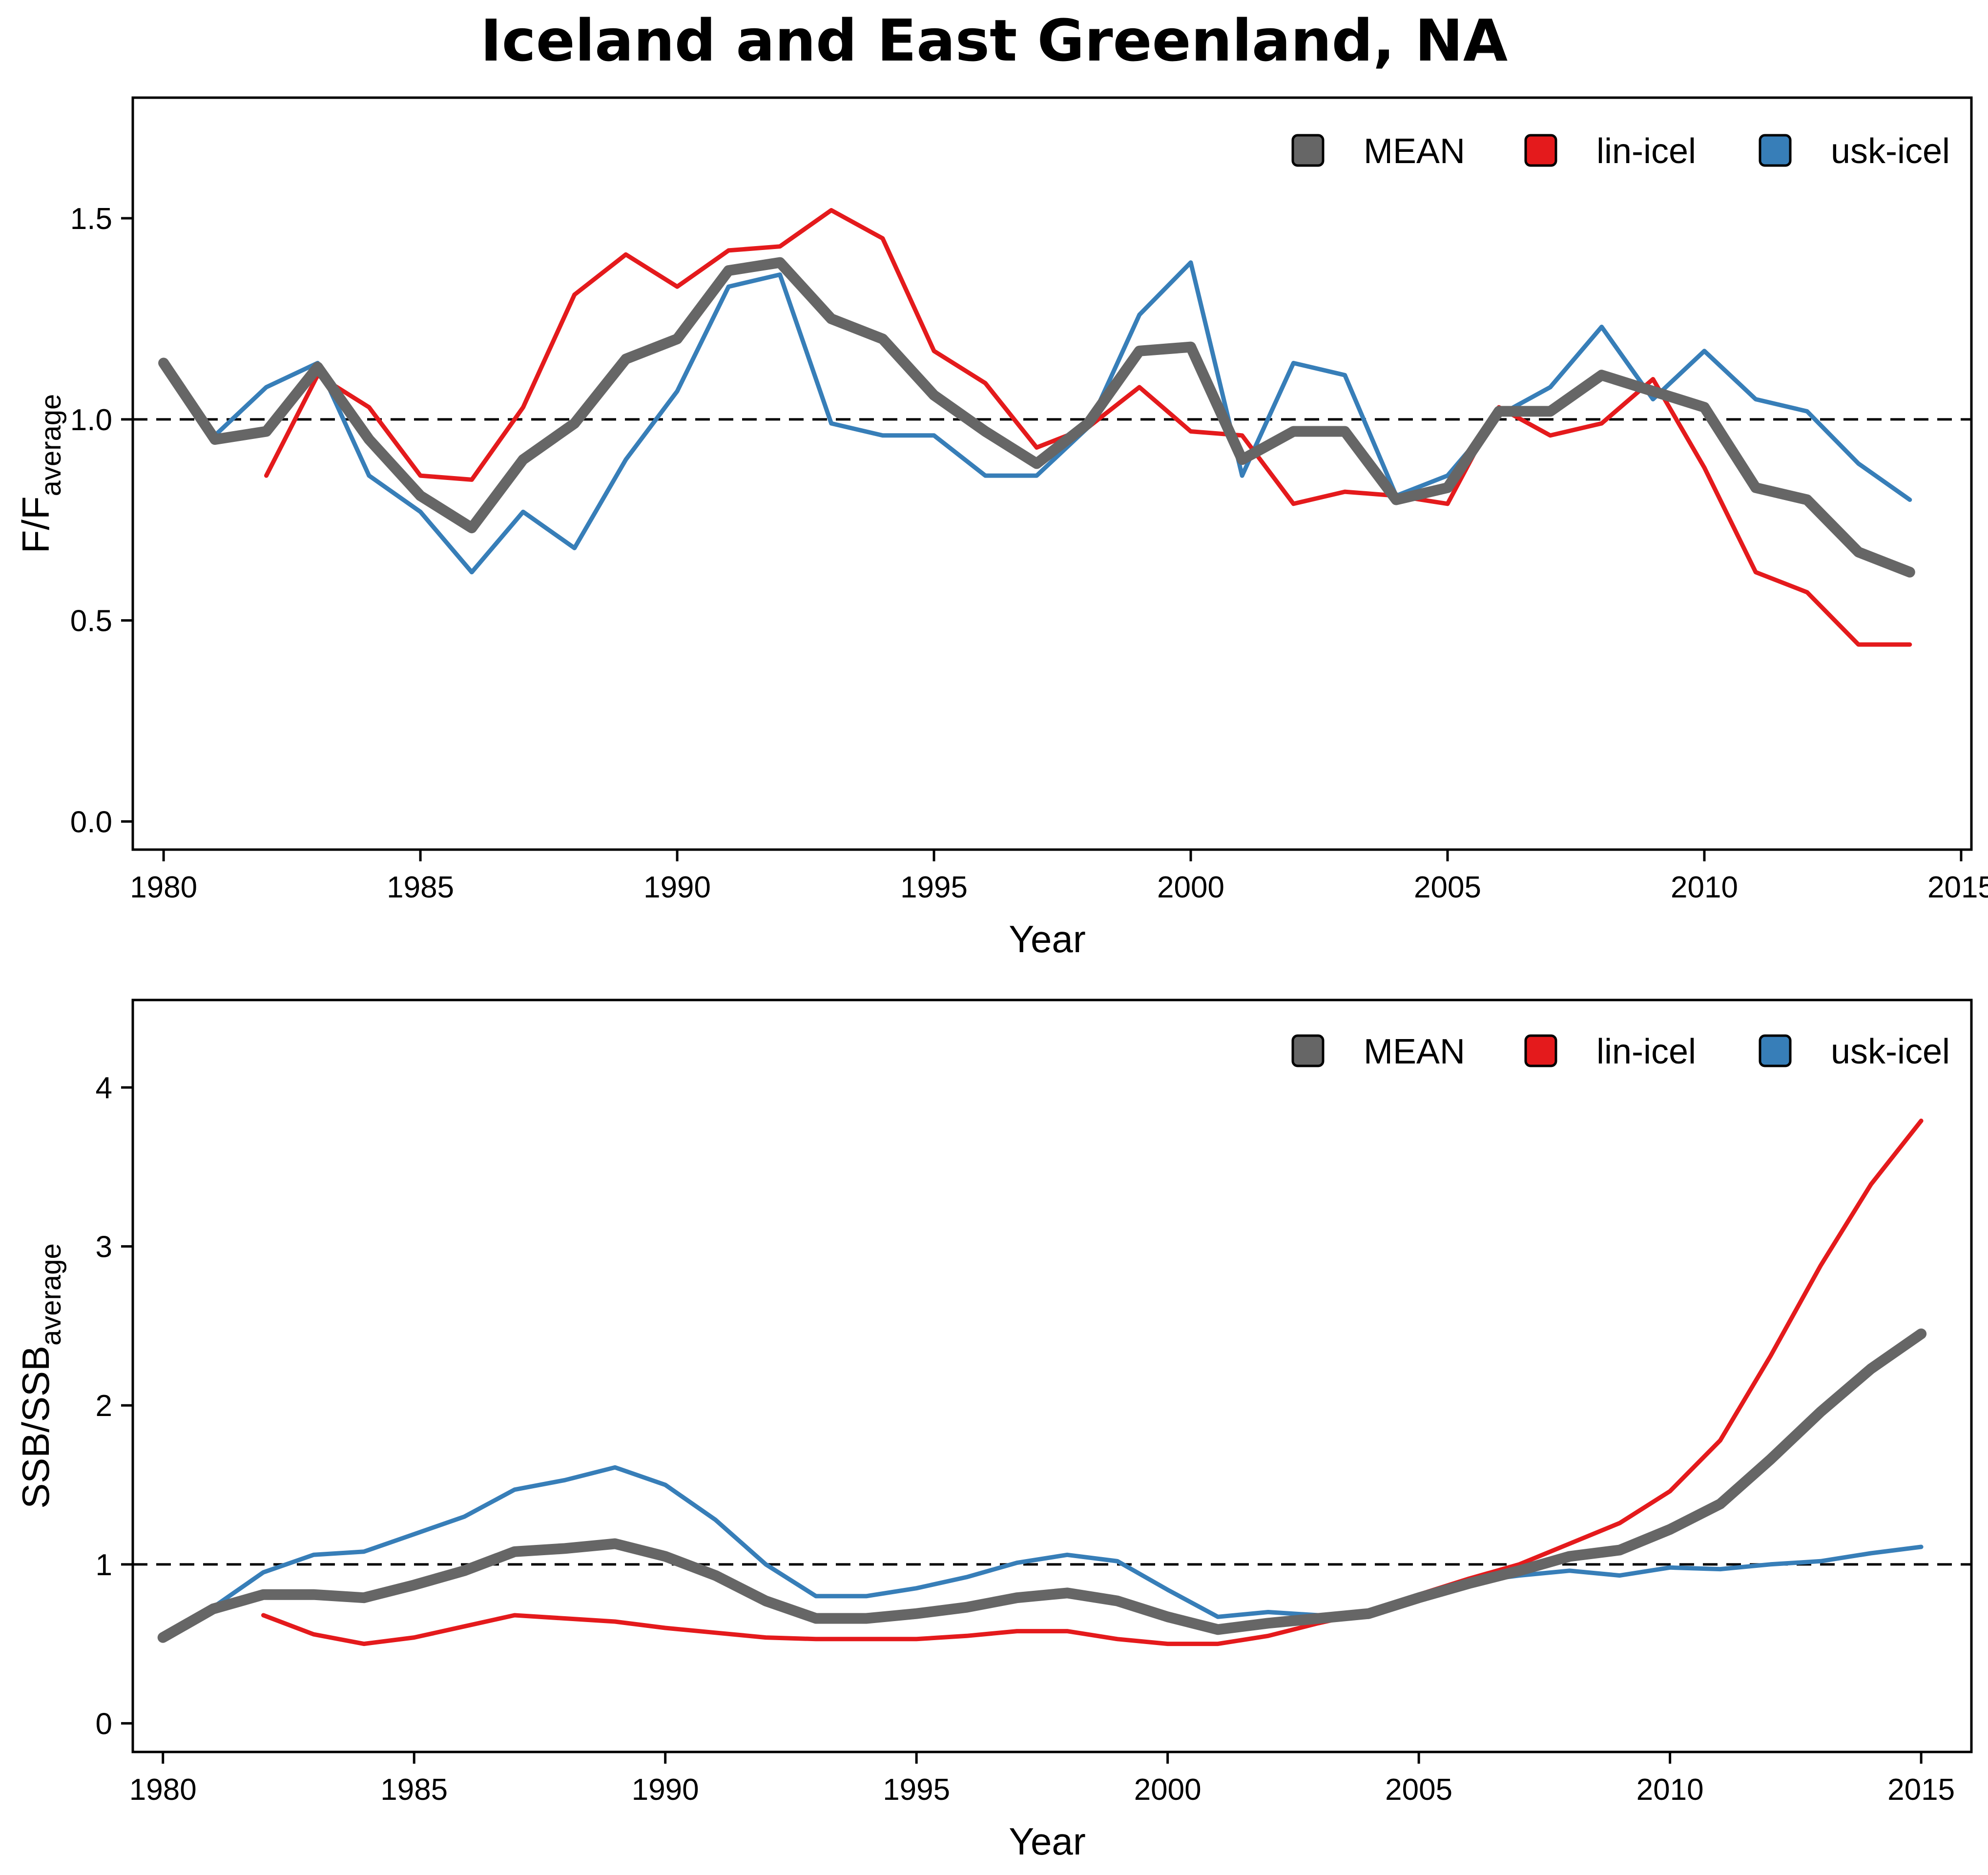  I want to click on chart0-y-axis-title: F/Faverage, so click(40, 474).